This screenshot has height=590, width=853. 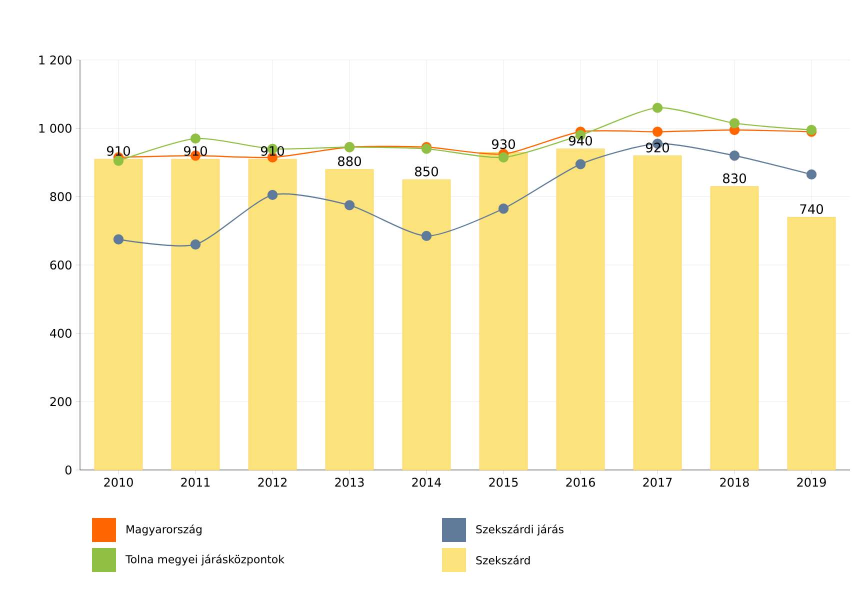 What do you see at coordinates (195, 482) in the screenshot?
I see `x-tick-label: 2011` at bounding box center [195, 482].